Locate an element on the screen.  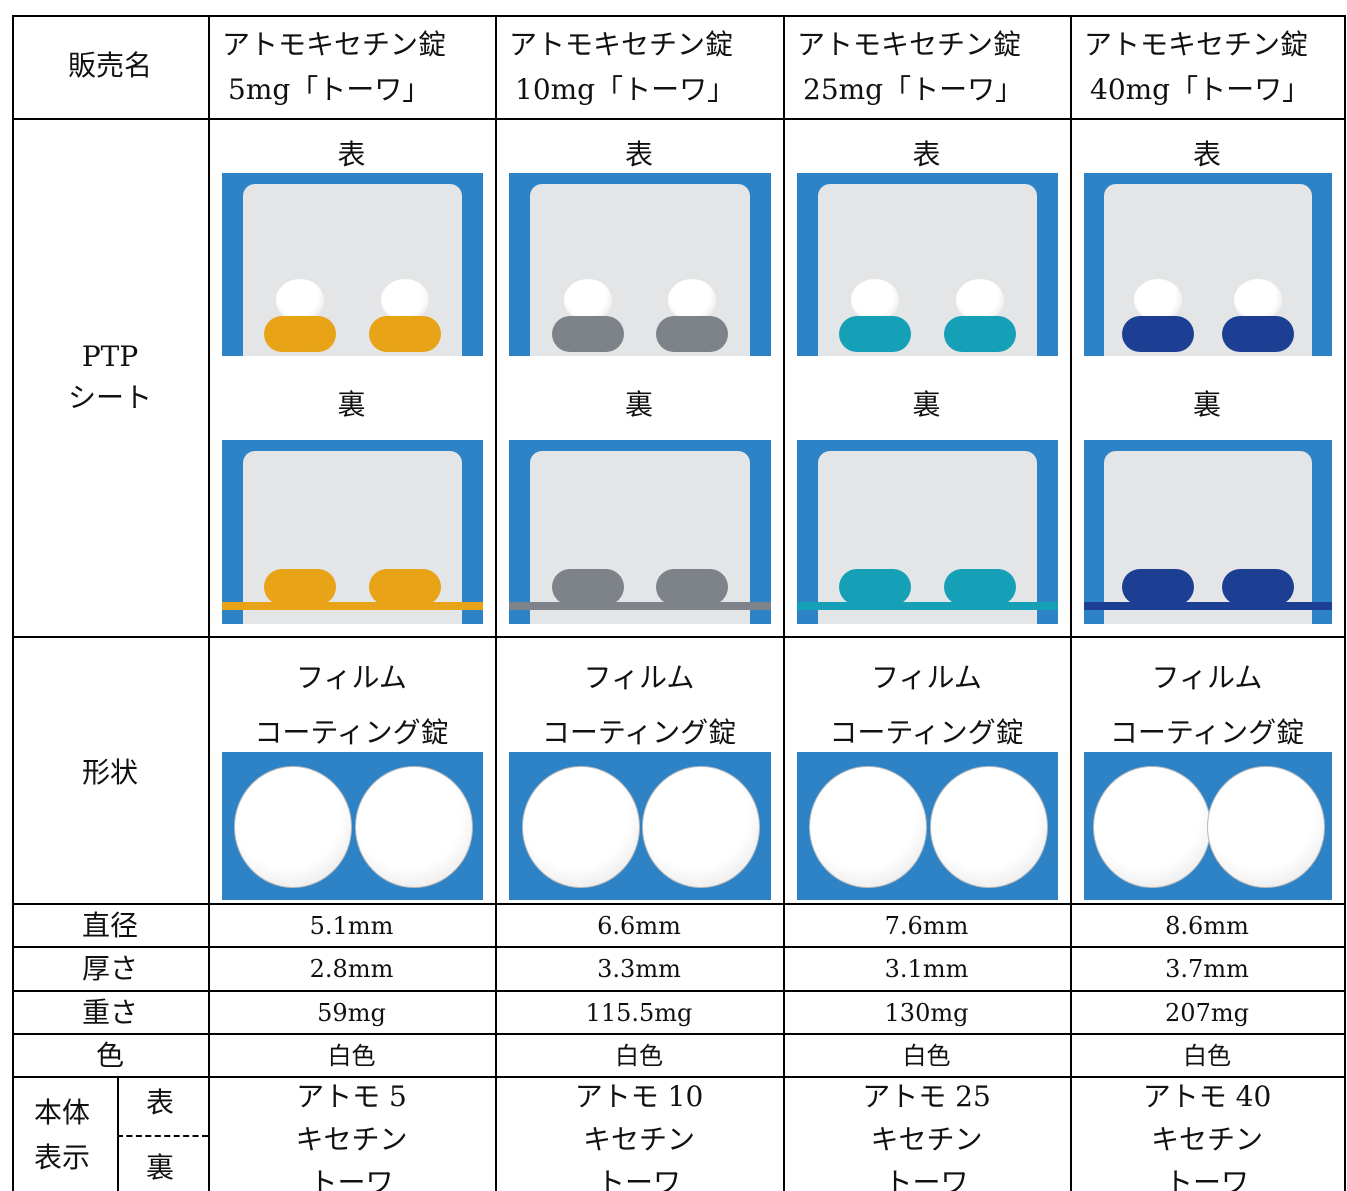
row-label: 直径 is located at coordinates (110, 925).